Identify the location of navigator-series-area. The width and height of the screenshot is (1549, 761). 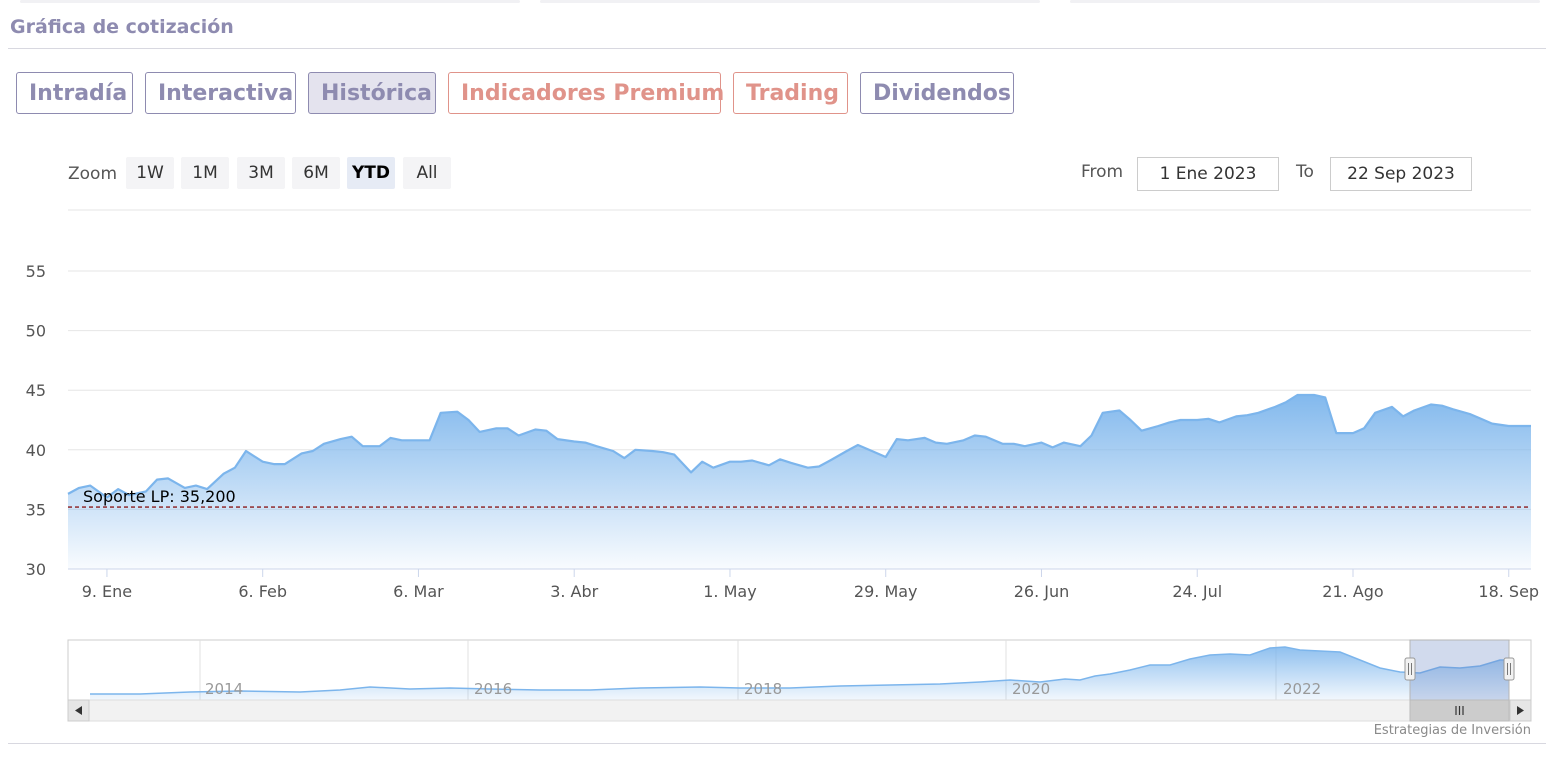
(799, 673).